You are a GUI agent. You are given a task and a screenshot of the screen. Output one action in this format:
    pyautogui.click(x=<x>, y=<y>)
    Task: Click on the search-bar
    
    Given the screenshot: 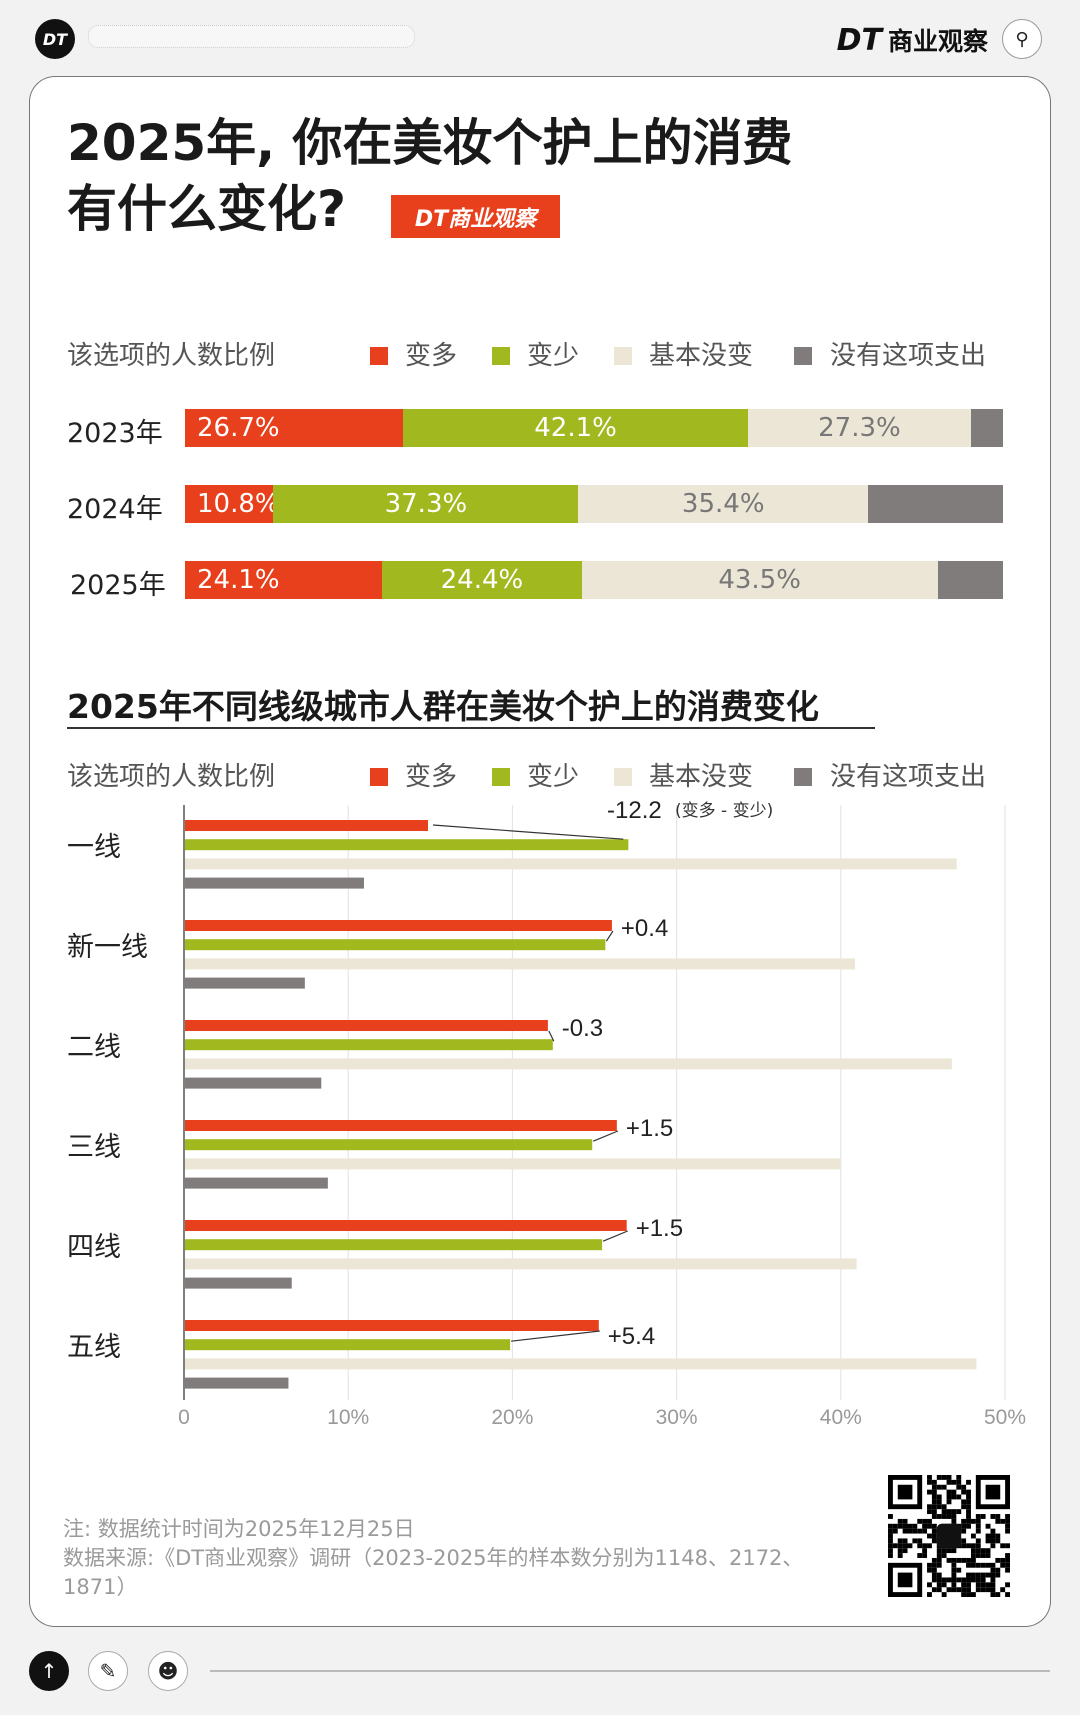 What is the action you would take?
    pyautogui.click(x=251, y=36)
    